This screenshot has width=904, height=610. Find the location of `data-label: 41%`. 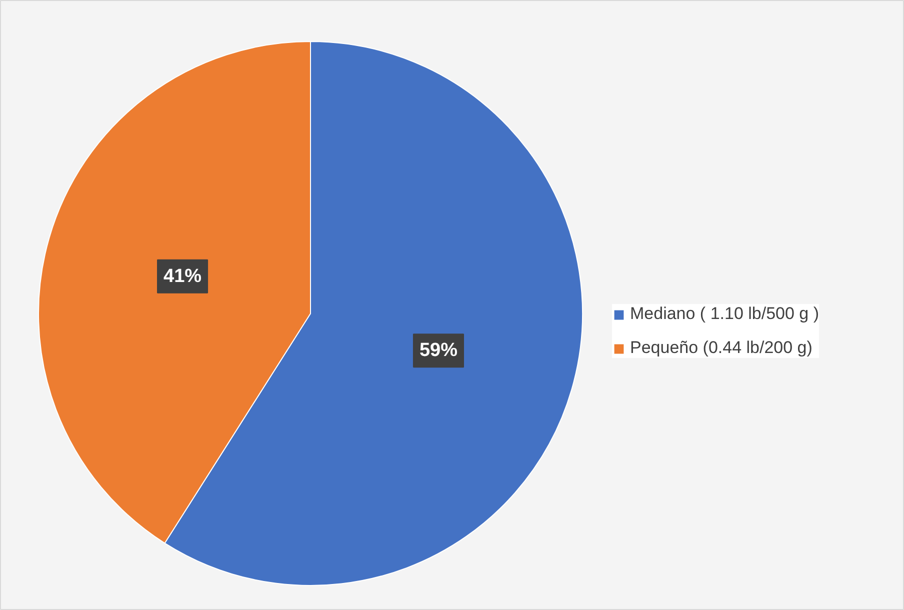

data-label: 41% is located at coordinates (183, 276).